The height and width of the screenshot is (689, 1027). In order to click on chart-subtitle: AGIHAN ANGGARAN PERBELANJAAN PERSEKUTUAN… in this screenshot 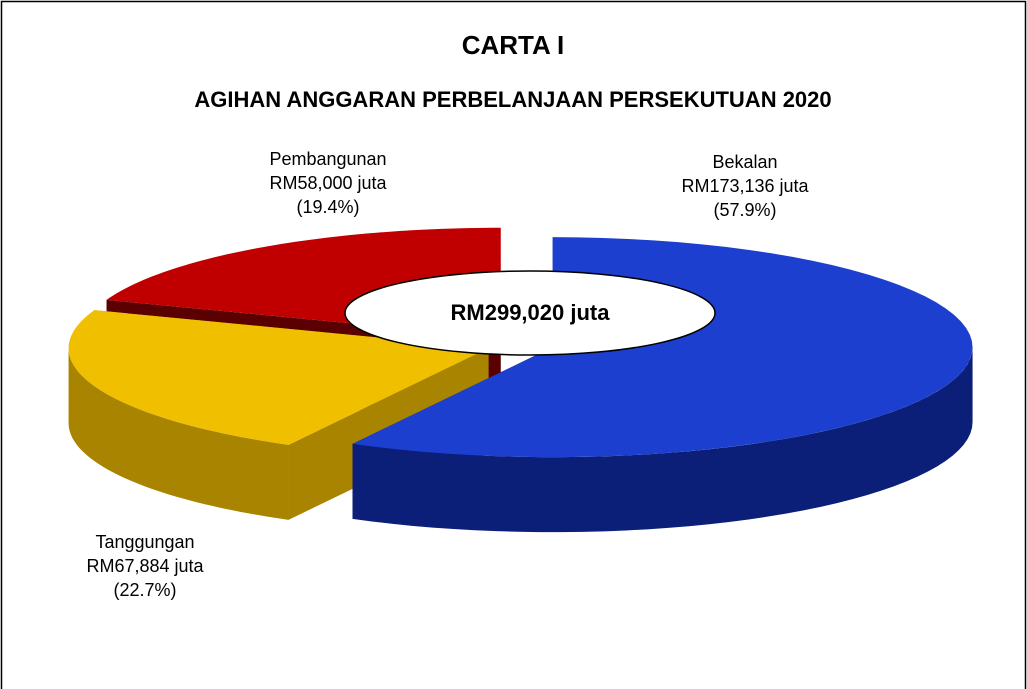, I will do `click(512, 99)`.